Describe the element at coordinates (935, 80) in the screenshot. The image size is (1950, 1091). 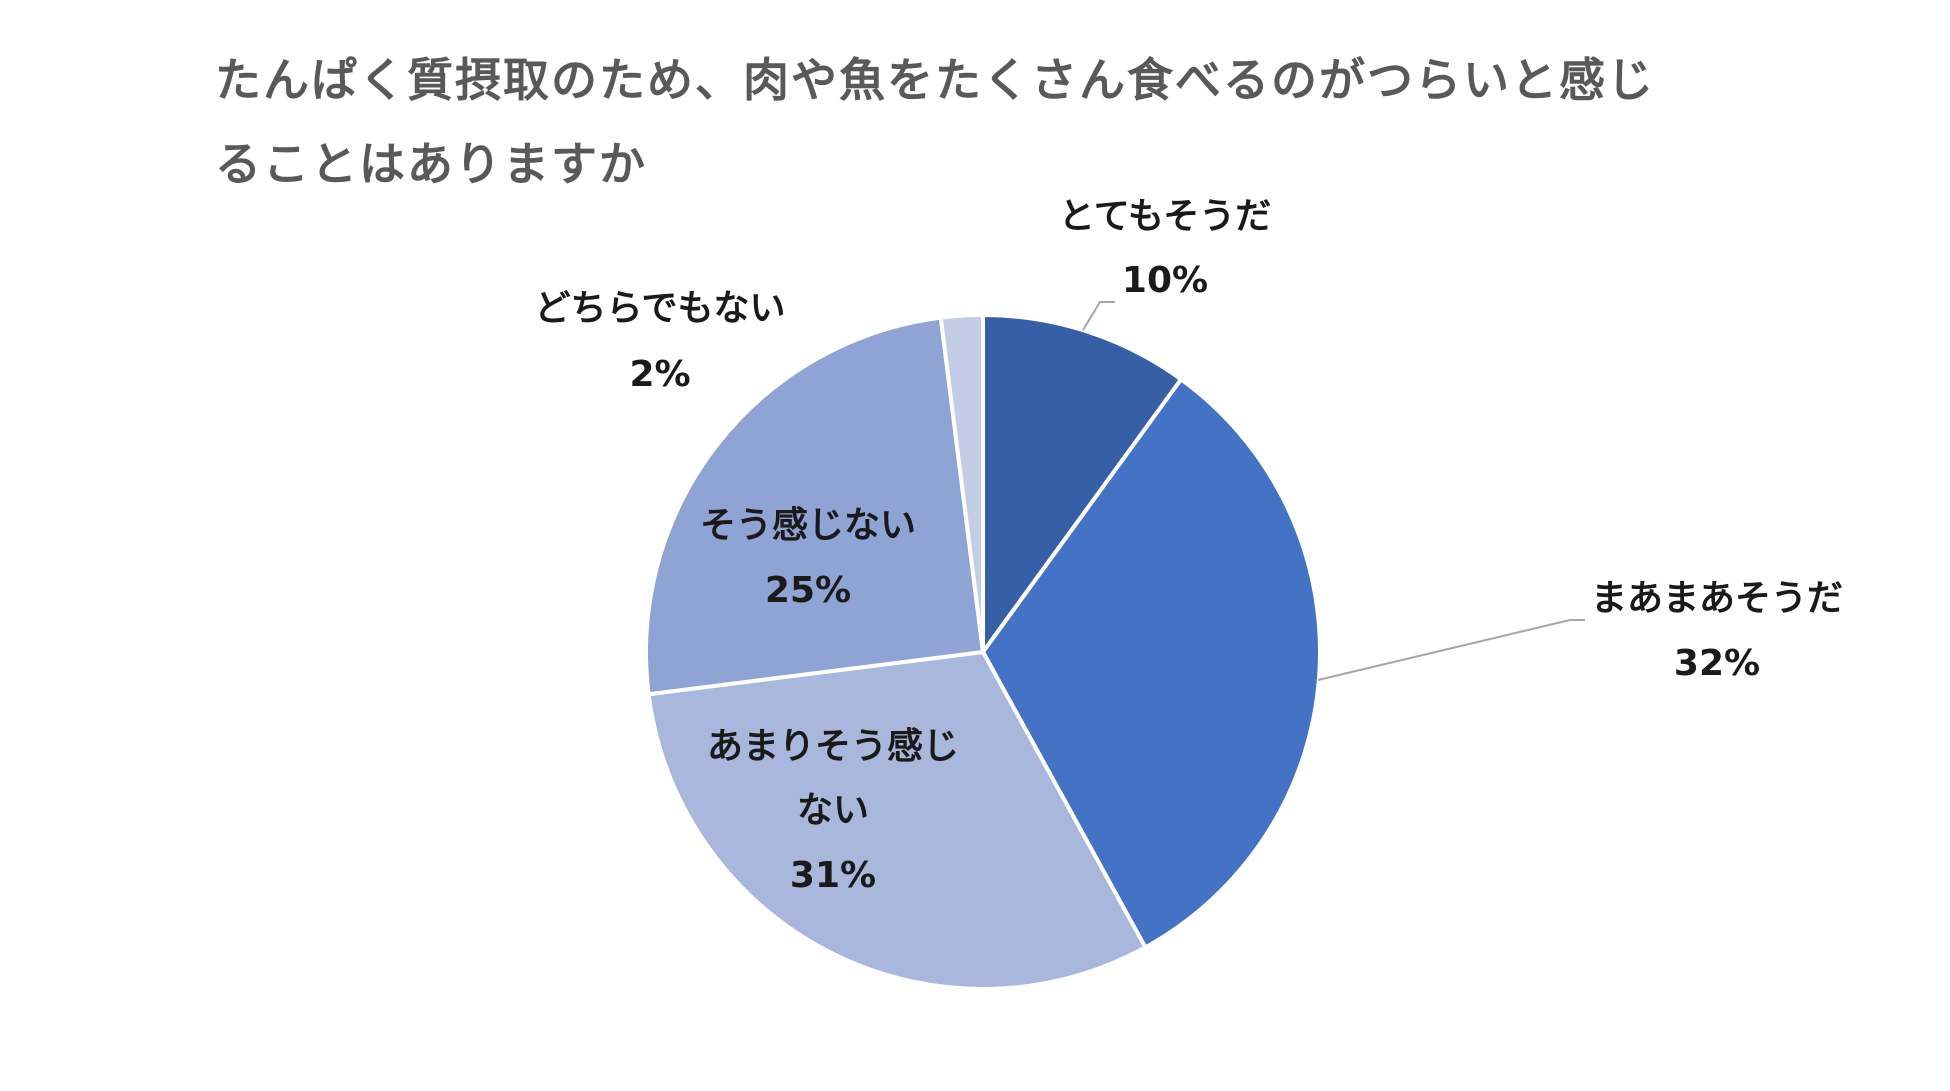
I see `chart-title-line-1: たんぱく質摂取のため、肉や魚をたくさん食べるのがつらいと感じ` at that location.